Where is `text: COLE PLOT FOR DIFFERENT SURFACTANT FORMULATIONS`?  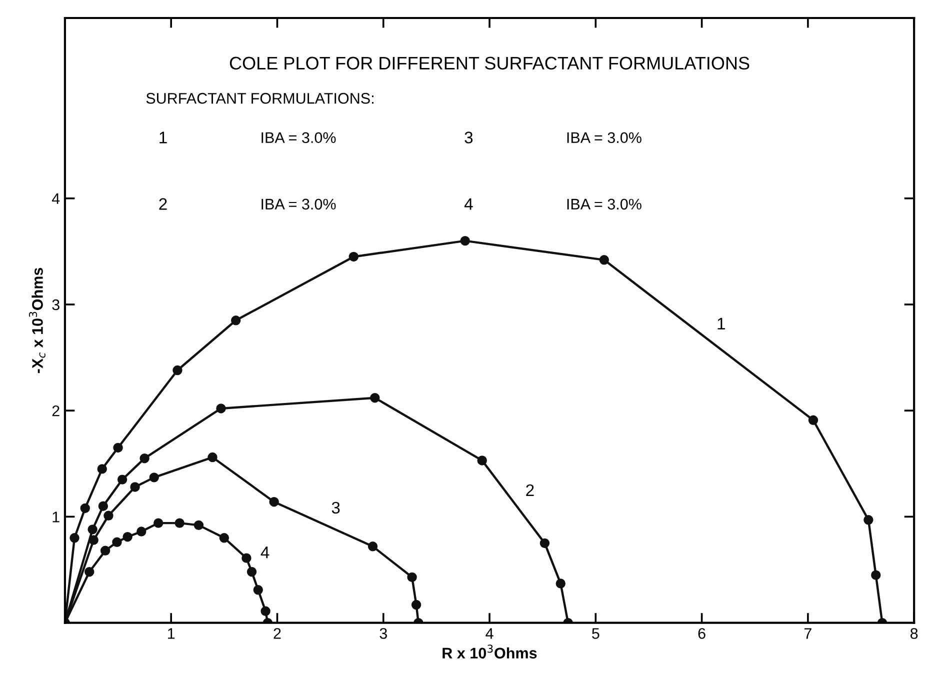 text: COLE PLOT FOR DIFFERENT SURFACTANT FORMULATIONS is located at coordinates (490, 63).